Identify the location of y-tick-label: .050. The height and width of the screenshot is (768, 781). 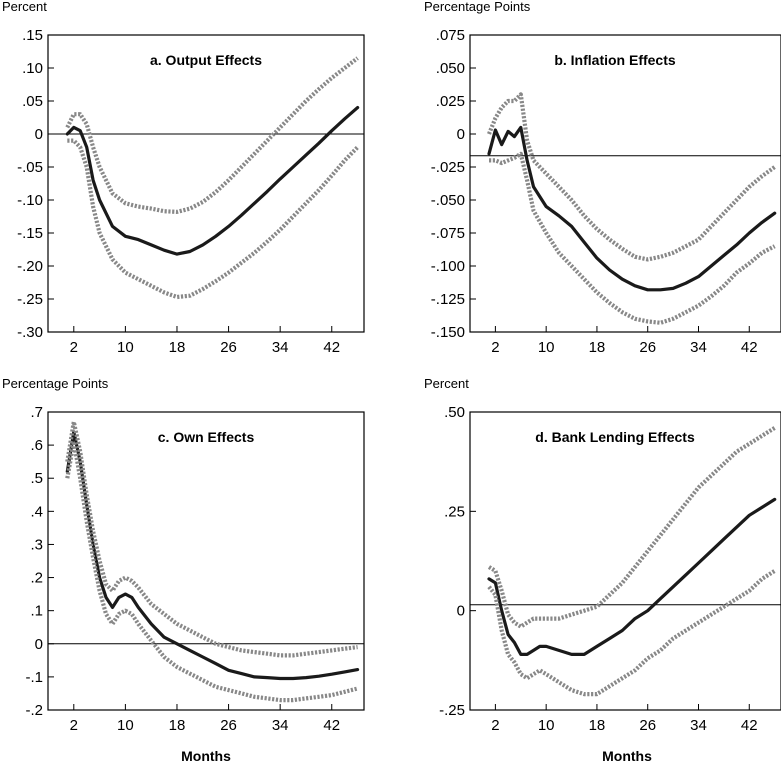
(450, 68).